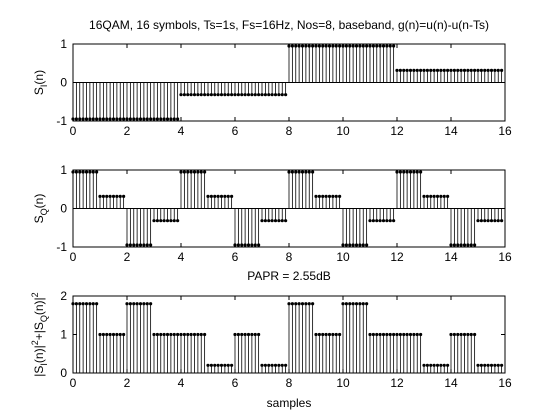 Image resolution: width=560 pixels, height=420 pixels. I want to click on y-tick-label: 0, so click(63, 209).